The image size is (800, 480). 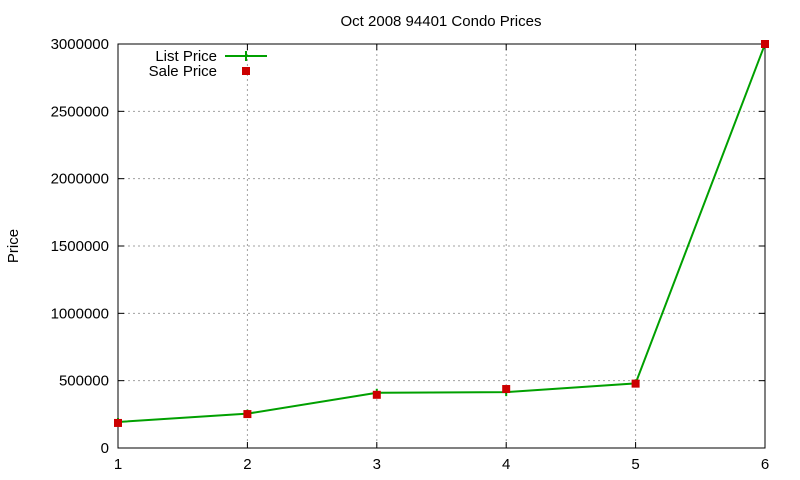 What do you see at coordinates (246, 71) in the screenshot?
I see `legend-sale-price-square-icon` at bounding box center [246, 71].